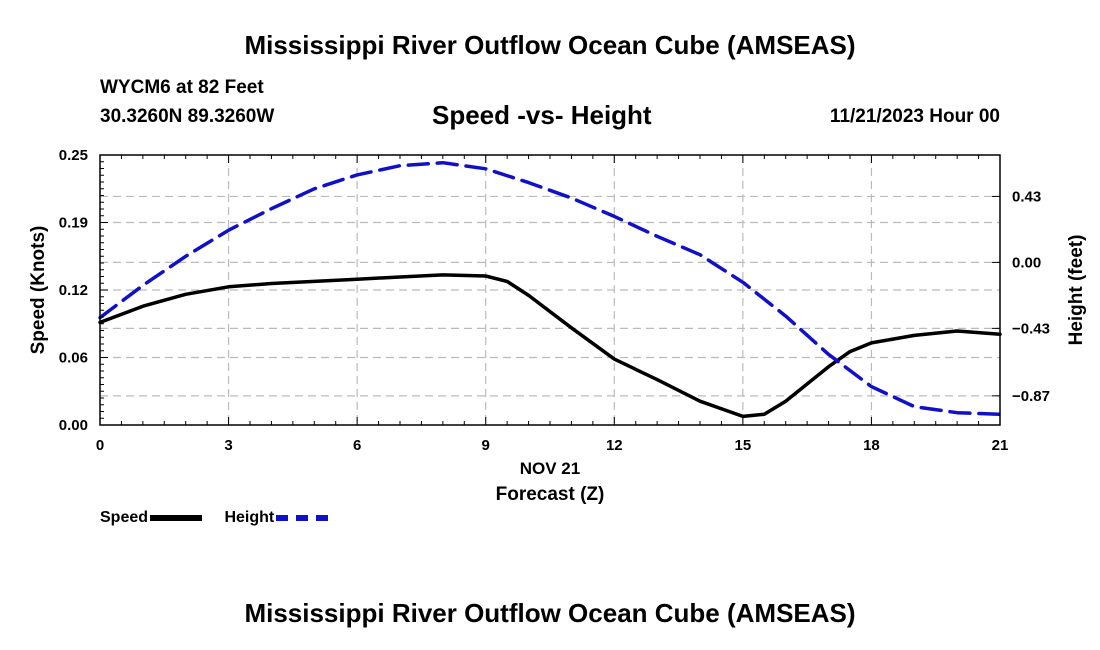 The height and width of the screenshot is (650, 1100). I want to click on x-tick-label: 15, so click(743, 445).